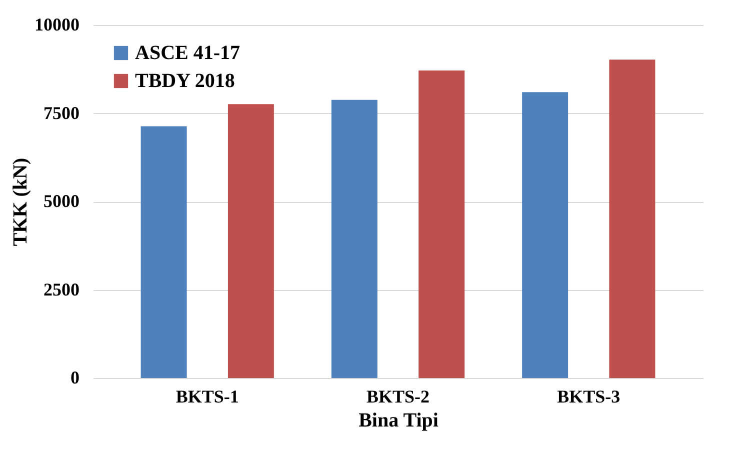 The height and width of the screenshot is (457, 755). Describe the element at coordinates (62, 201) in the screenshot. I see `y-tick-label: 5000` at that location.